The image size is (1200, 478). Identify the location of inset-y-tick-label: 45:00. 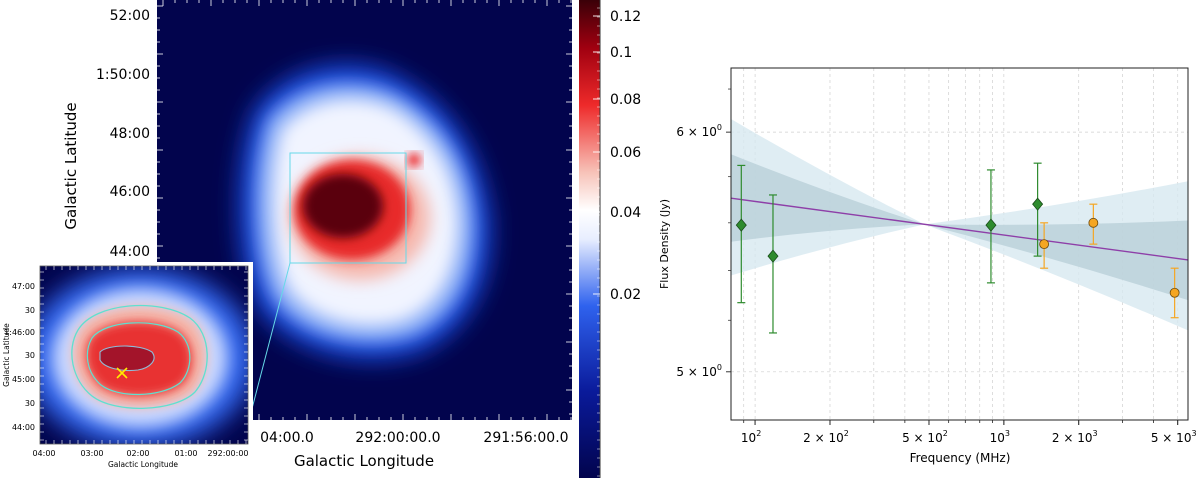
(23, 379).